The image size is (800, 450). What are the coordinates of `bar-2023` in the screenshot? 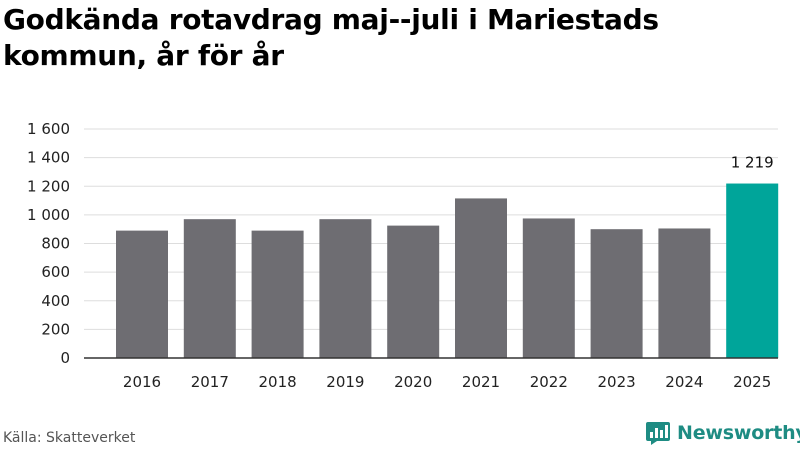 It's located at (616, 293).